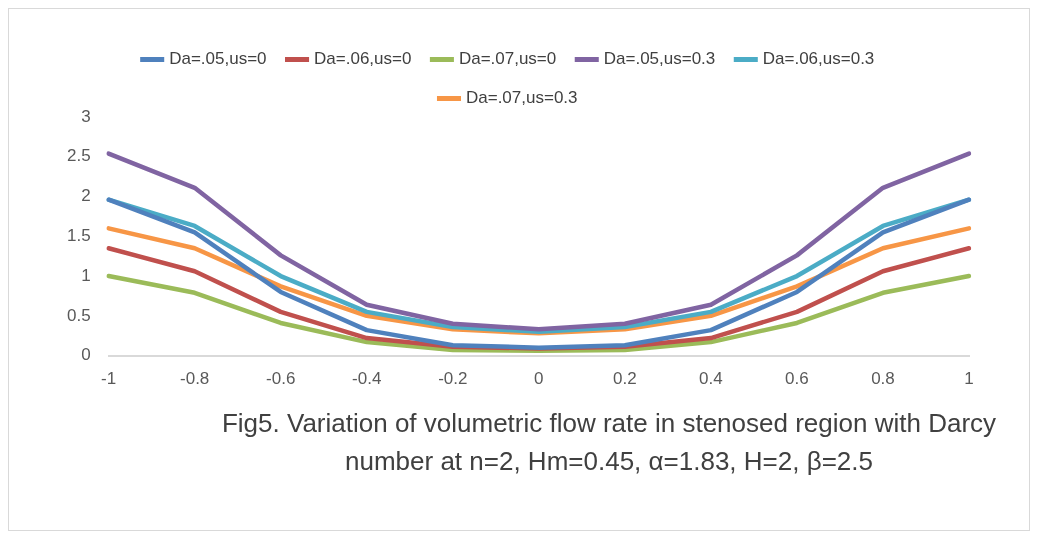 Image resolution: width=1041 pixels, height=548 pixels. What do you see at coordinates (659, 59) in the screenshot?
I see `legend-label: Da=.05,us=0.3` at bounding box center [659, 59].